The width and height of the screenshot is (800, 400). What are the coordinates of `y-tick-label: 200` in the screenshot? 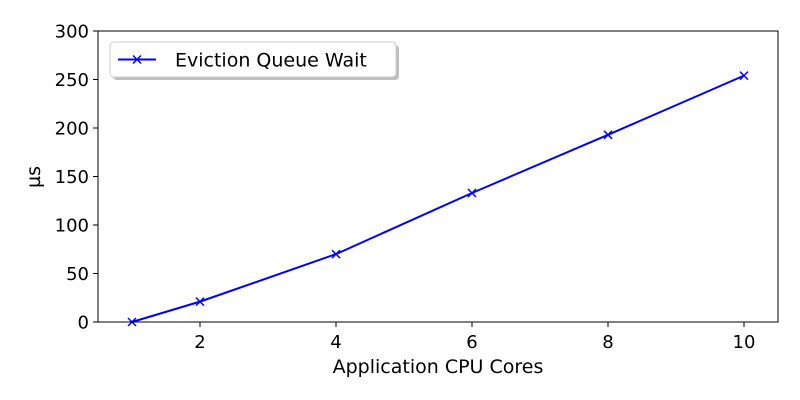 It's located at (72, 129).